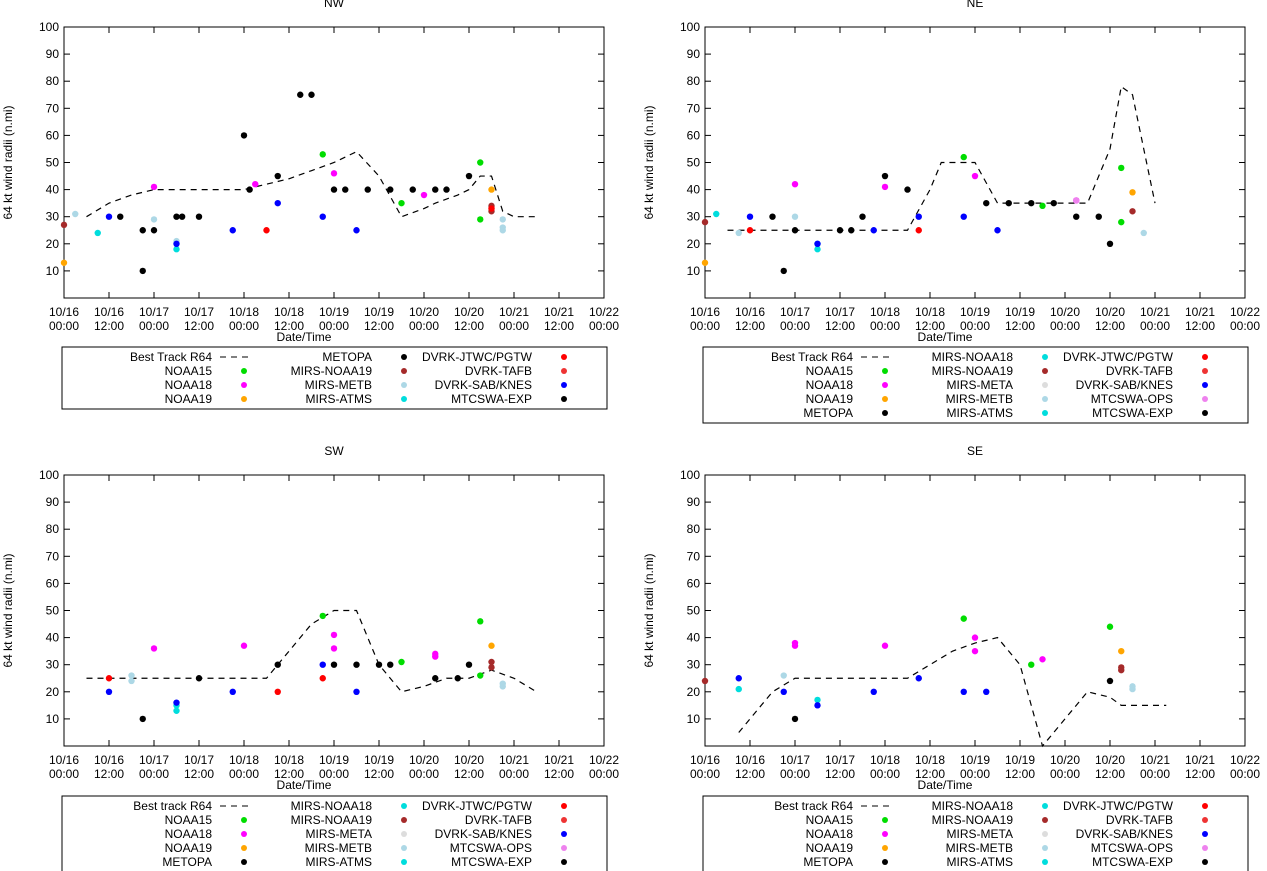  I want to click on sw-legend-key-mtcswa-exp, so click(564, 862).